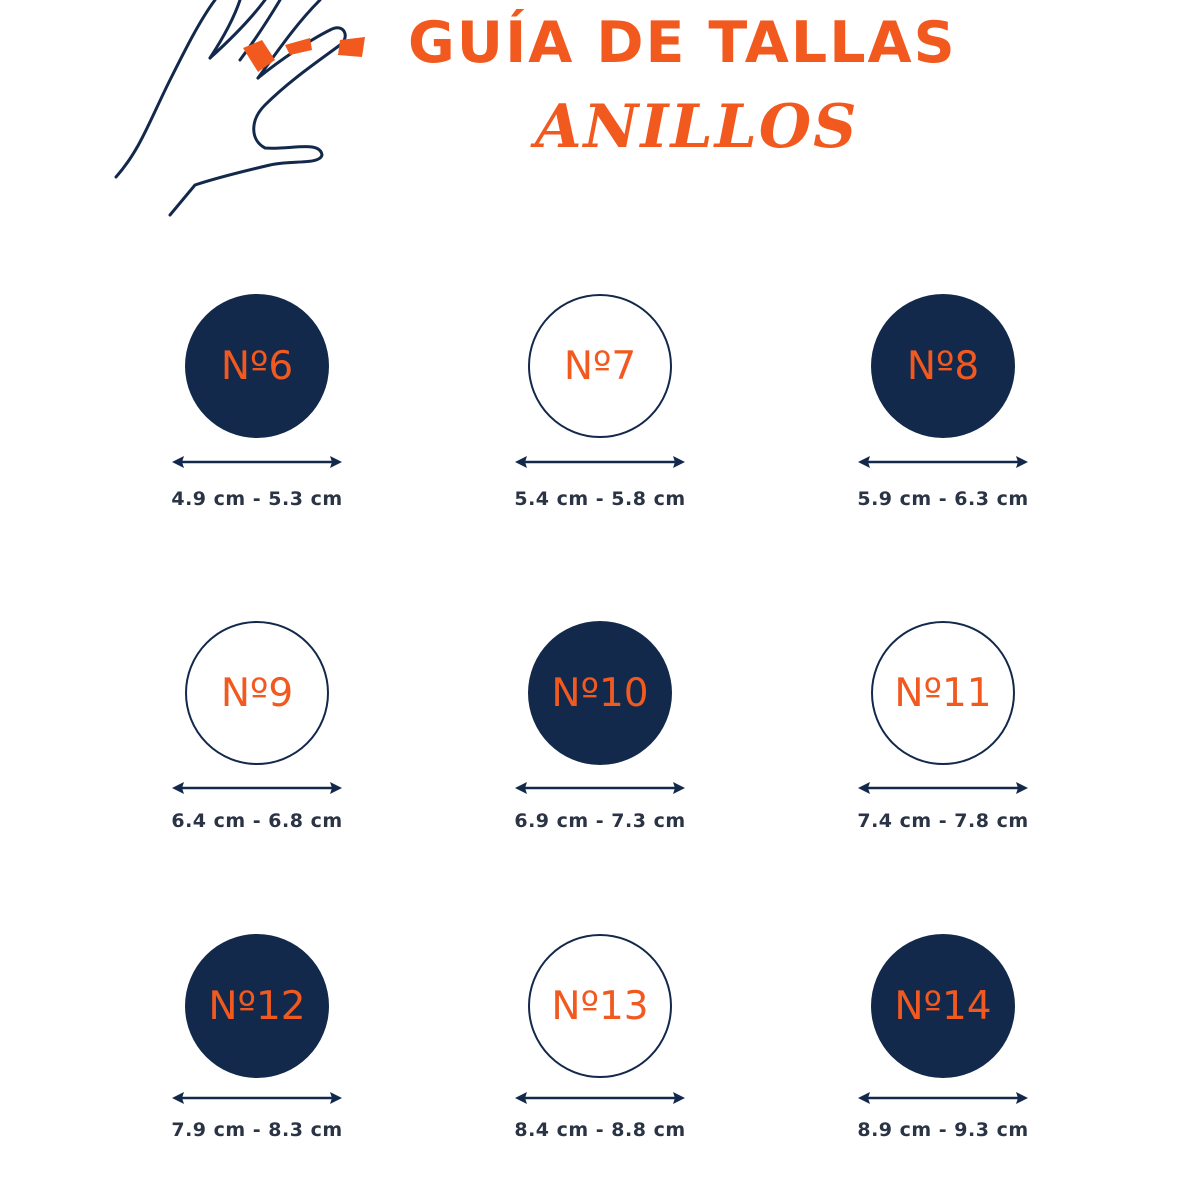 This screenshot has width=1200, height=1200. I want to click on size-label: Nº7, so click(600, 366).